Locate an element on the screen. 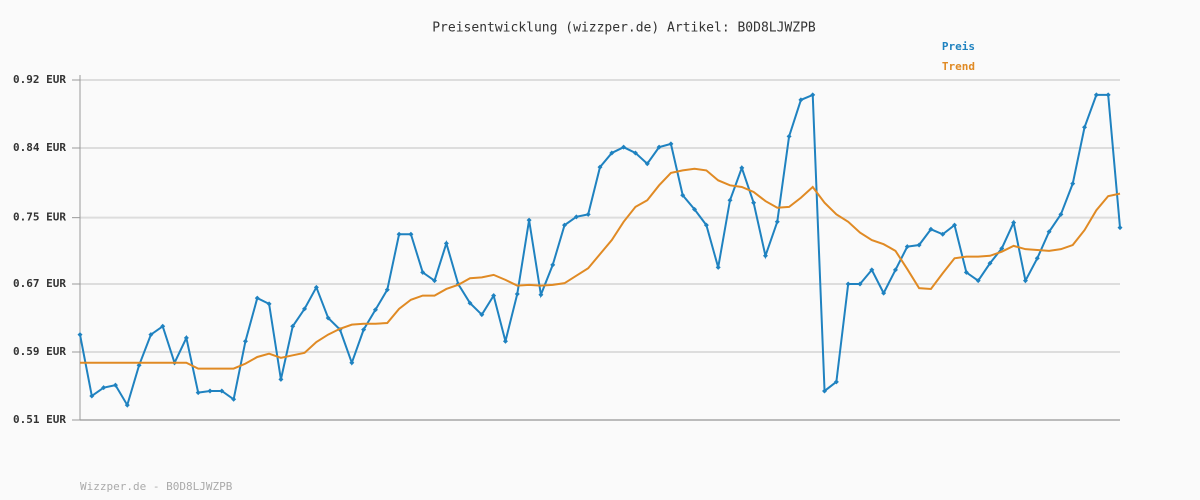  footer: Wizzper.de - B0D8LJWZPB is located at coordinates (156, 486).